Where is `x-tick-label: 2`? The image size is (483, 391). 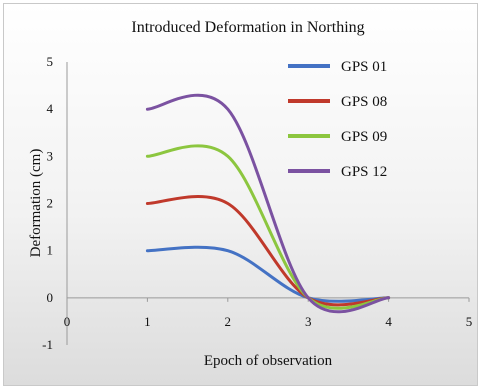
x-tick-label: 2 is located at coordinates (228, 321).